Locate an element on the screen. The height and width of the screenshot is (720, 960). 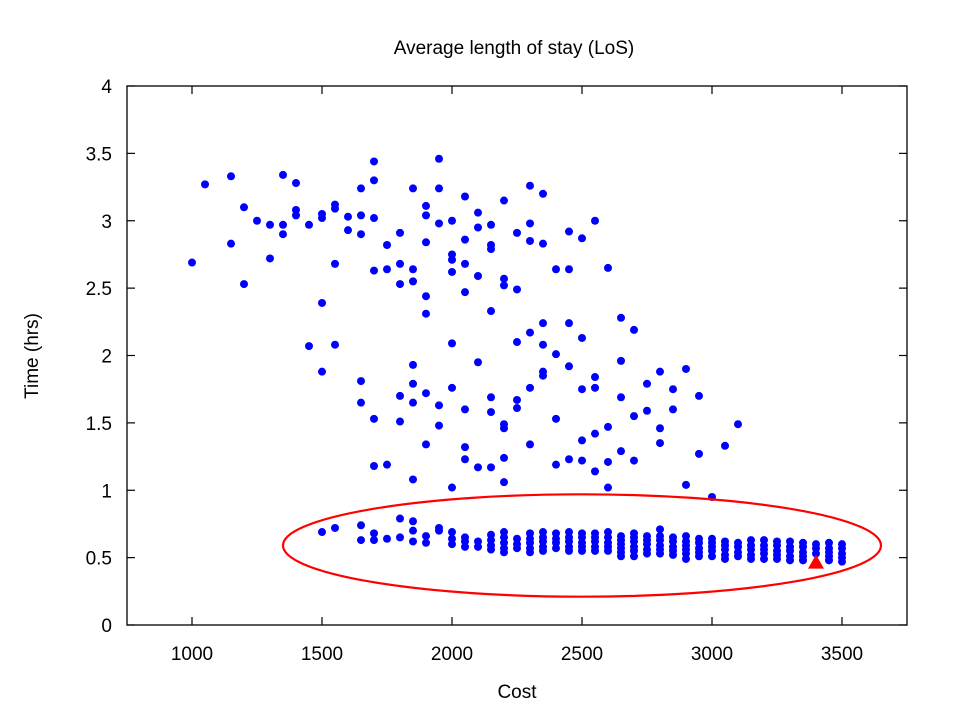
chart-title: Average length of stay (LoS) is located at coordinates (514, 48).